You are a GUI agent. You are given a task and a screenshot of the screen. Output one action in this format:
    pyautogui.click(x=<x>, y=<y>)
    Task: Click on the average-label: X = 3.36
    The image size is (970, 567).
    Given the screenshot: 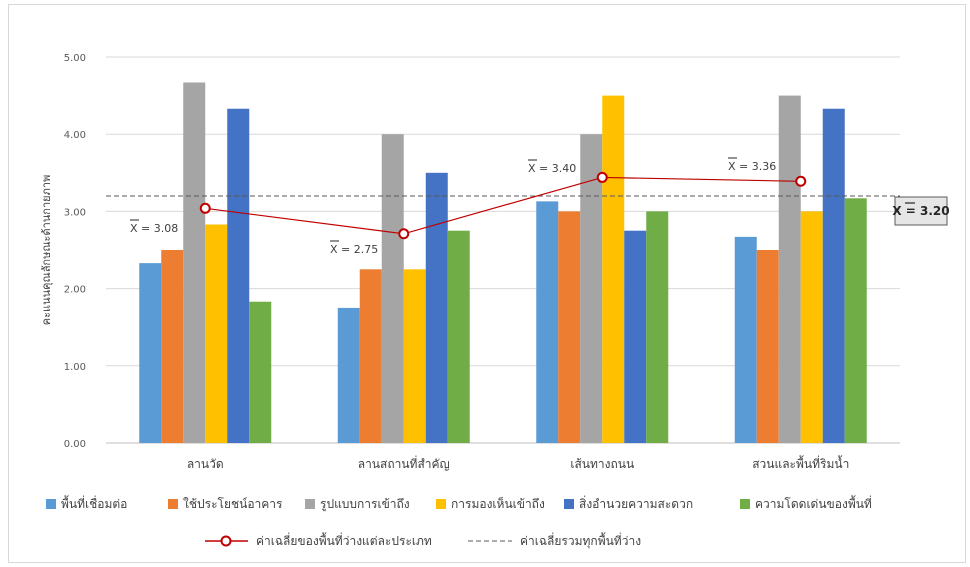 What is the action you would take?
    pyautogui.click(x=752, y=166)
    